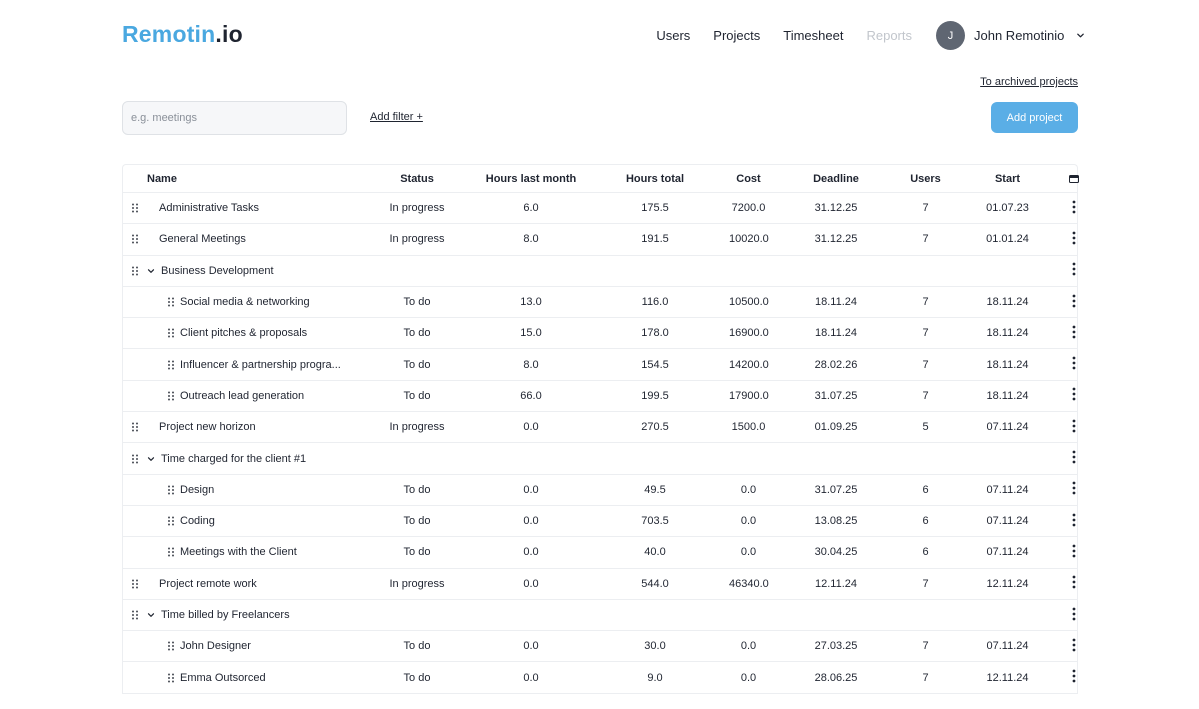  Describe the element at coordinates (396, 117) in the screenshot. I see `add-filter-link: Add filter +` at that location.